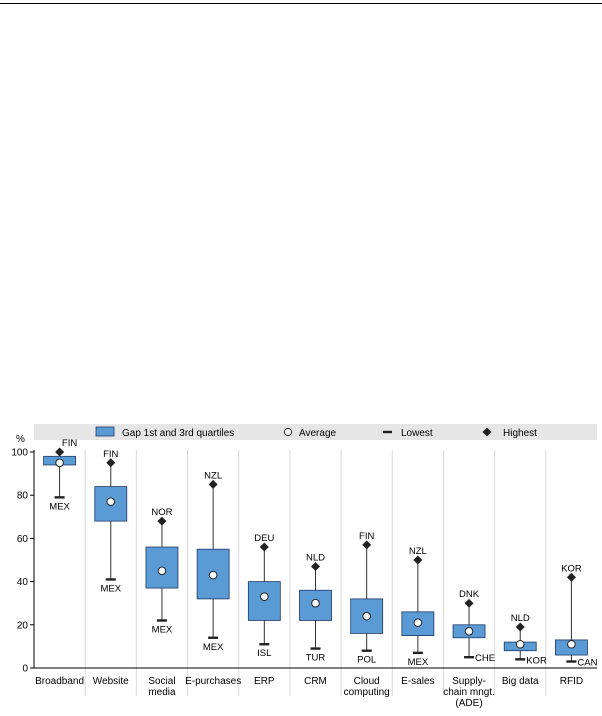 This screenshot has height=716, width=602. I want to click on category-label: Cloud computing, so click(367, 687).